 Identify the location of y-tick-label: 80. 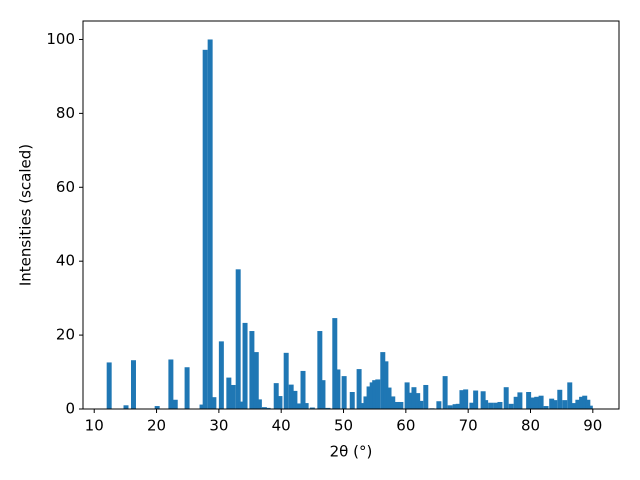
(65, 113).